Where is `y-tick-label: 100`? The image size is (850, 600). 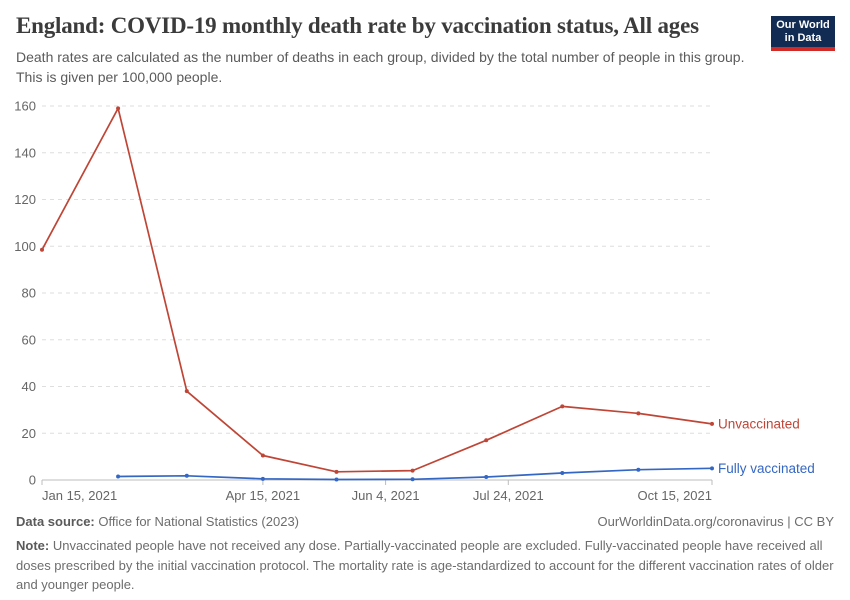
y-tick-label: 100 is located at coordinates (25, 246).